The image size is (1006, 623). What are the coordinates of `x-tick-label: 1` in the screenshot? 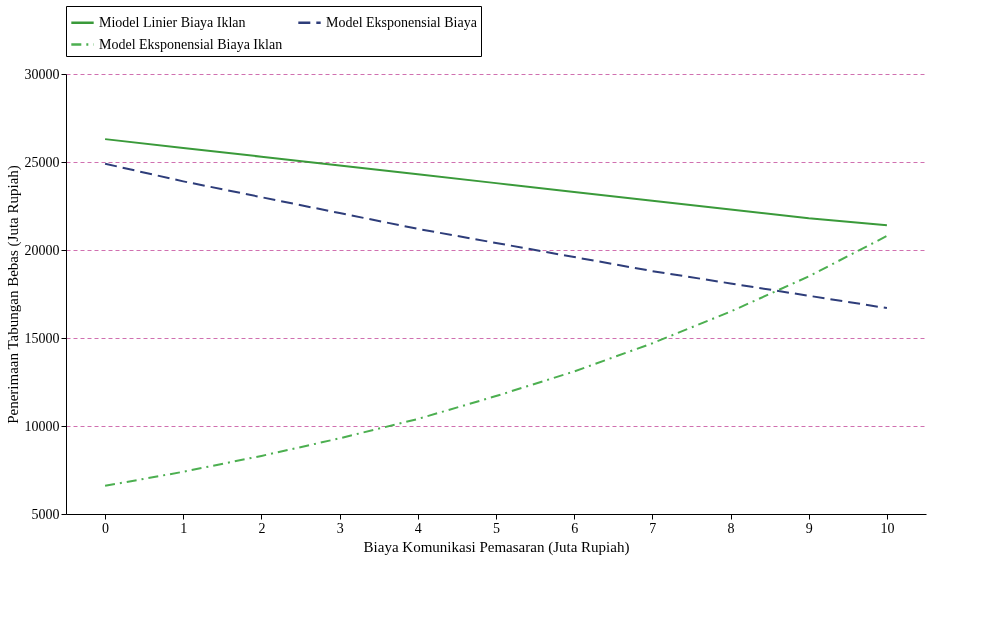 It's located at (184, 528).